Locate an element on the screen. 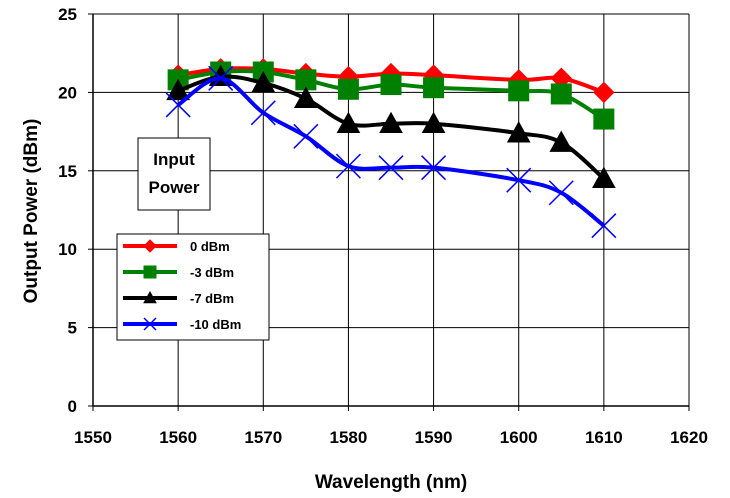 The height and width of the screenshot is (498, 730). y-tick-label: 5 is located at coordinates (72, 328).